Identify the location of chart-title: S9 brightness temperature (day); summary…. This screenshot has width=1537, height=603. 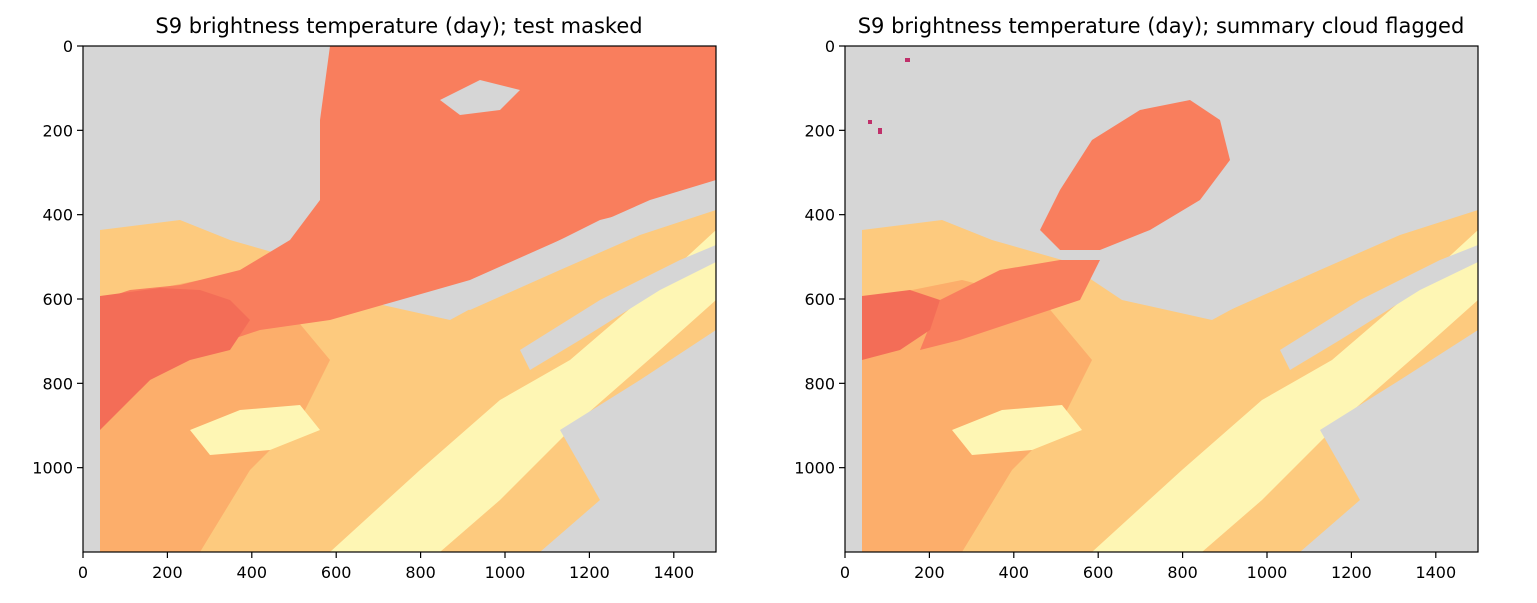
(1161, 26).